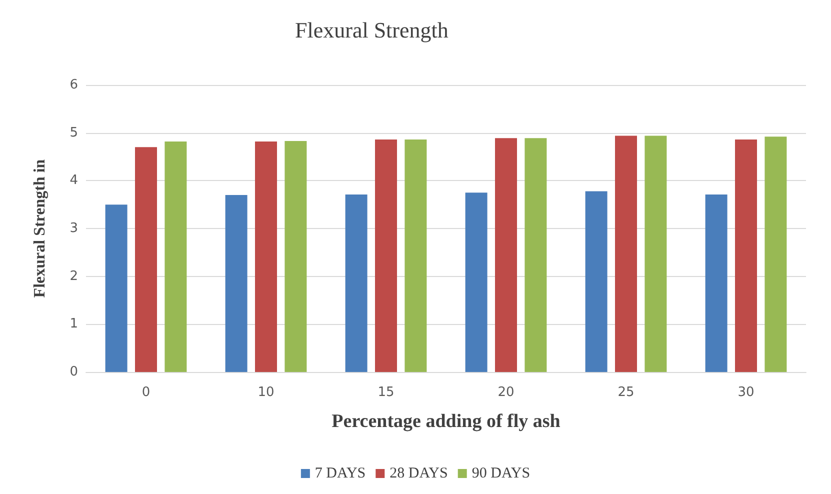 Image resolution: width=831 pixels, height=494 pixels. I want to click on y-tick-label: 1, so click(74, 324).